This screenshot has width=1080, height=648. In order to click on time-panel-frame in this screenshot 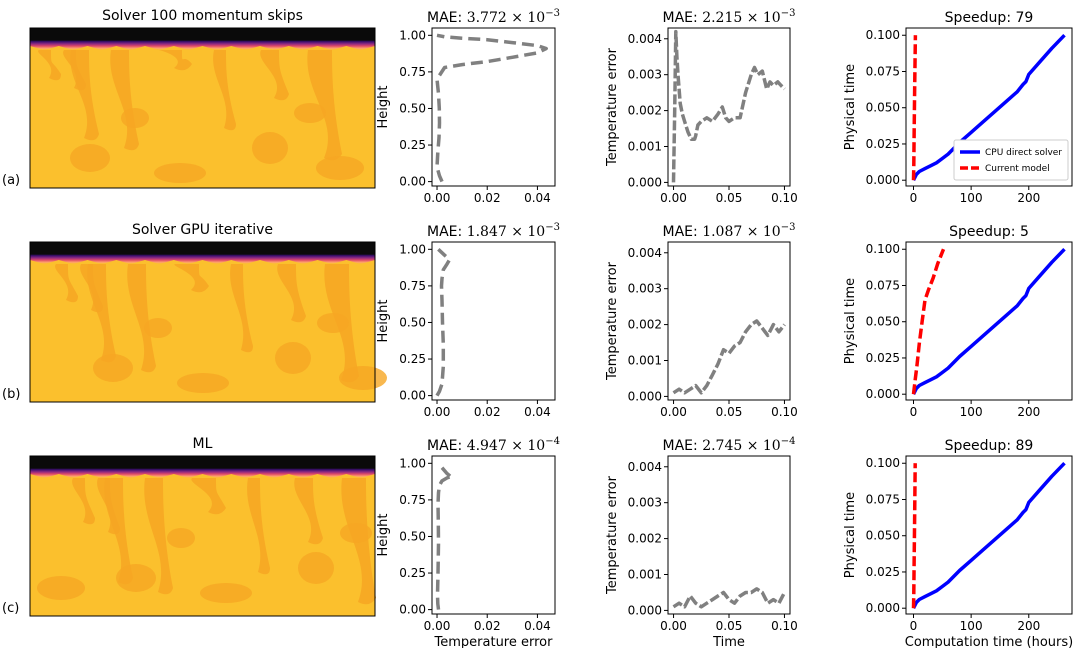, I will do `click(729, 535)`.